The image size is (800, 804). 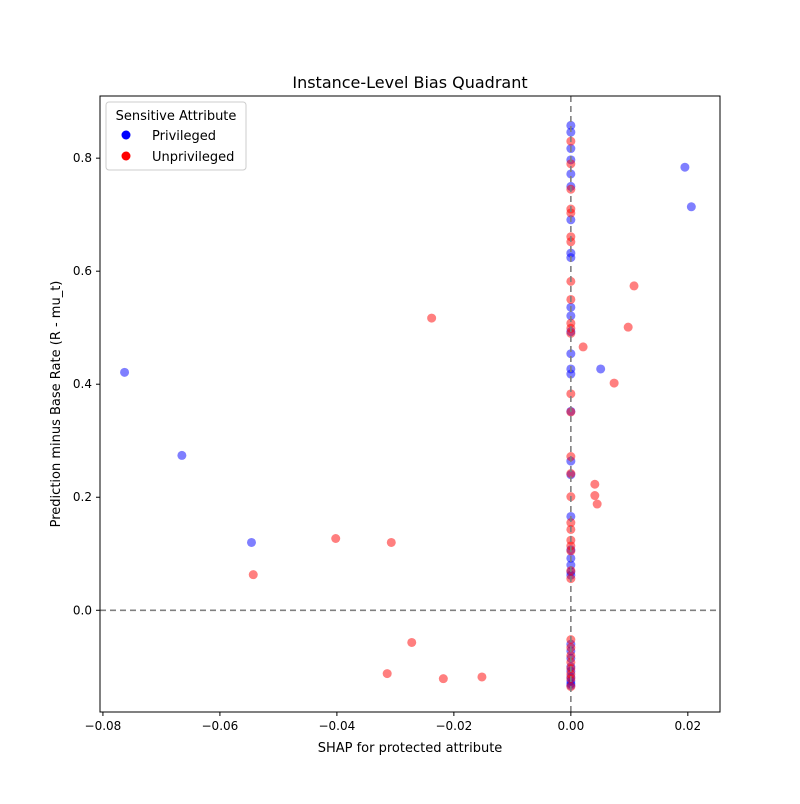 What do you see at coordinates (453, 726) in the screenshot?
I see `x-tick-label-3: −0.02` at bounding box center [453, 726].